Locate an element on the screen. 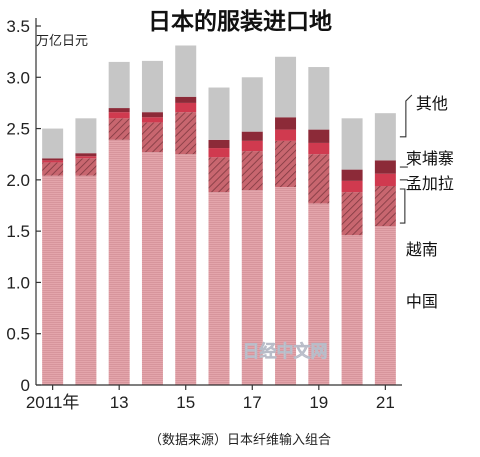 This screenshot has height=457, width=480. watermark: 日经中文网 is located at coordinates (285, 351).